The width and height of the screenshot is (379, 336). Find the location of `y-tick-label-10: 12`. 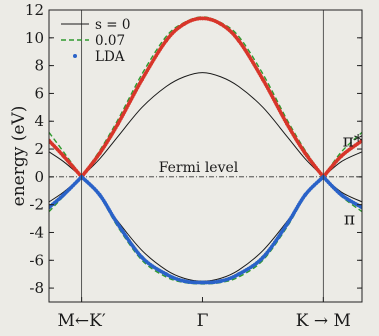

y-tick-label-10: 12 is located at coordinates (34, 10).